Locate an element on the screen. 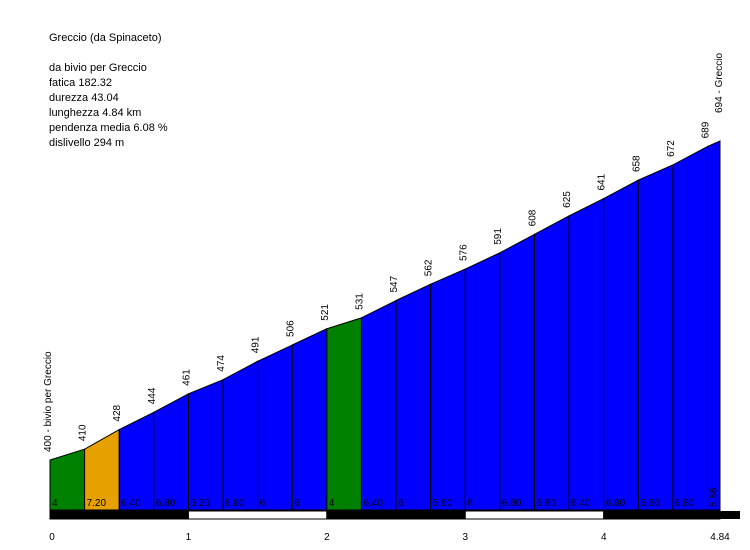 This screenshot has height=550, width=750. distance-tick-label: 4 is located at coordinates (604, 537).